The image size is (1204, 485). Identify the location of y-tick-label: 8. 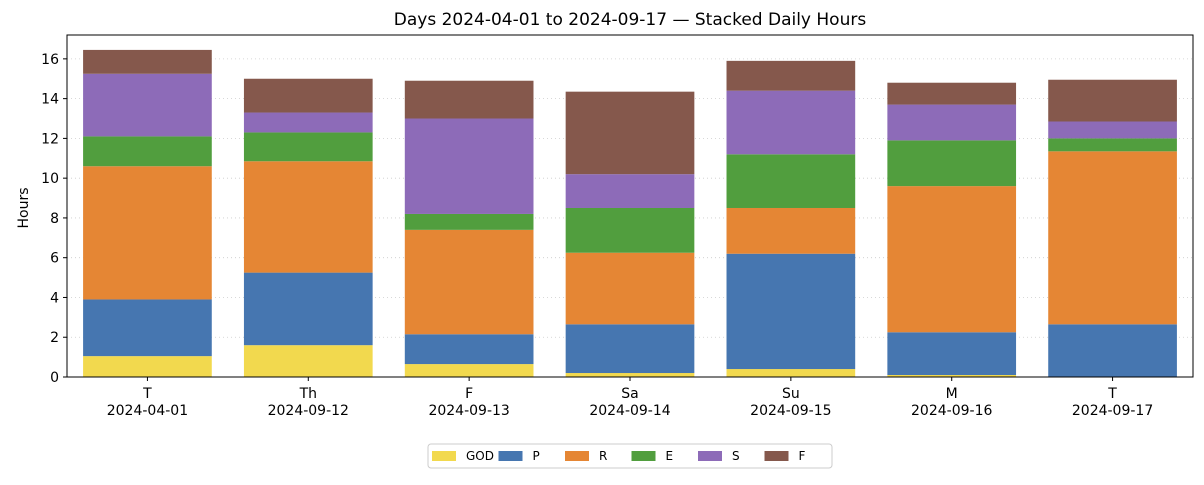
(54, 219).